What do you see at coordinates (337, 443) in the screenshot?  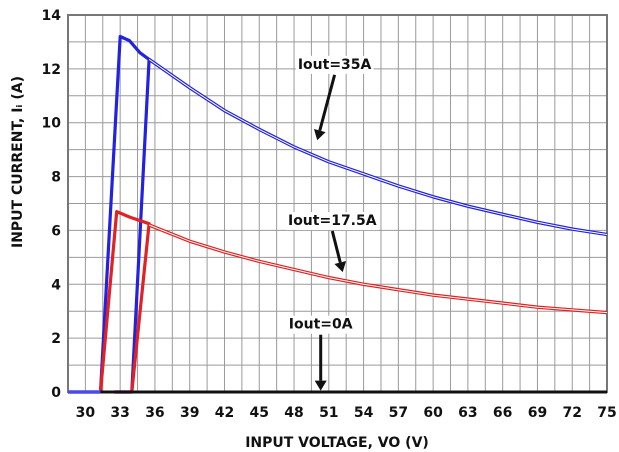 I see `x-axis-title: INPUT VOLTAGE, VO (V)` at bounding box center [337, 443].